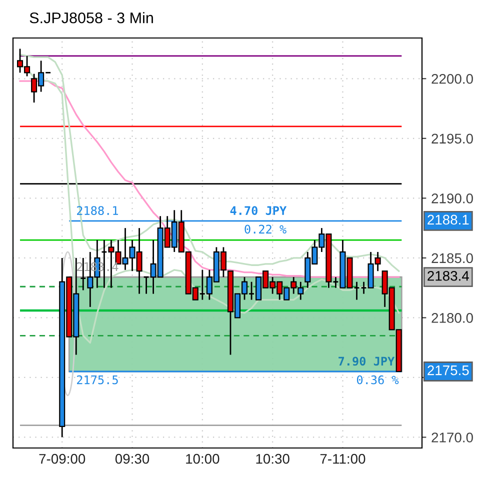  What do you see at coordinates (343, 459) in the screenshot?
I see `x-tick-label: 7-11:00` at bounding box center [343, 459].